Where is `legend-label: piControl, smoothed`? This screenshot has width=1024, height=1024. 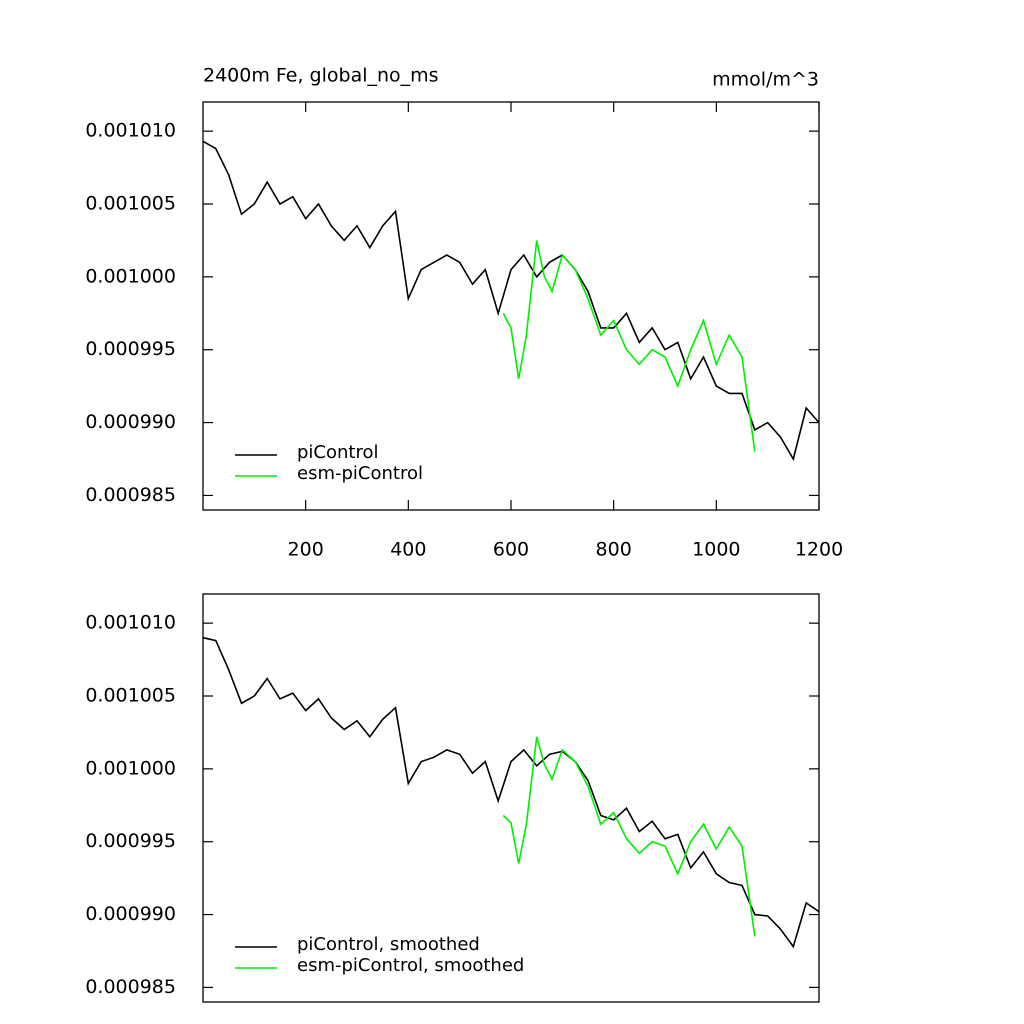 legend-label: piControl, smoothed is located at coordinates (388, 944).